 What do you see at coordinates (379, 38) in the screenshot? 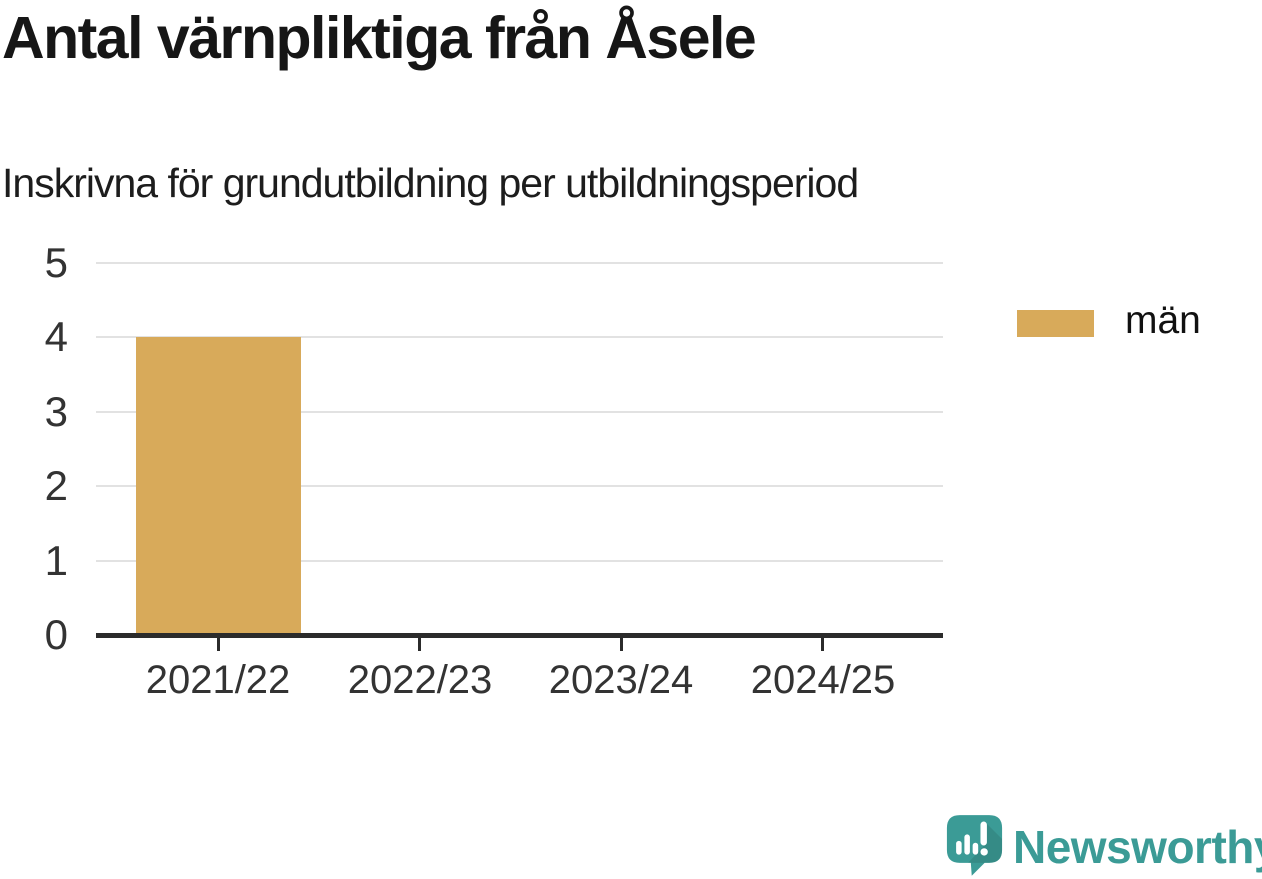
I see `chart-title: Antal värnpliktiga från Åsele` at bounding box center [379, 38].